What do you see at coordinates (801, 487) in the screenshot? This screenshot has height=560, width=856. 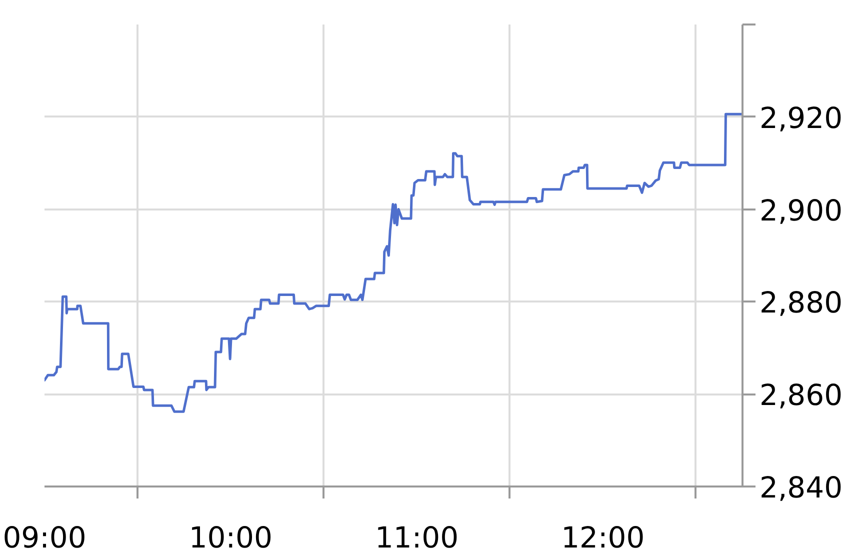 I see `y-tick-label: 2,840` at bounding box center [801, 487].